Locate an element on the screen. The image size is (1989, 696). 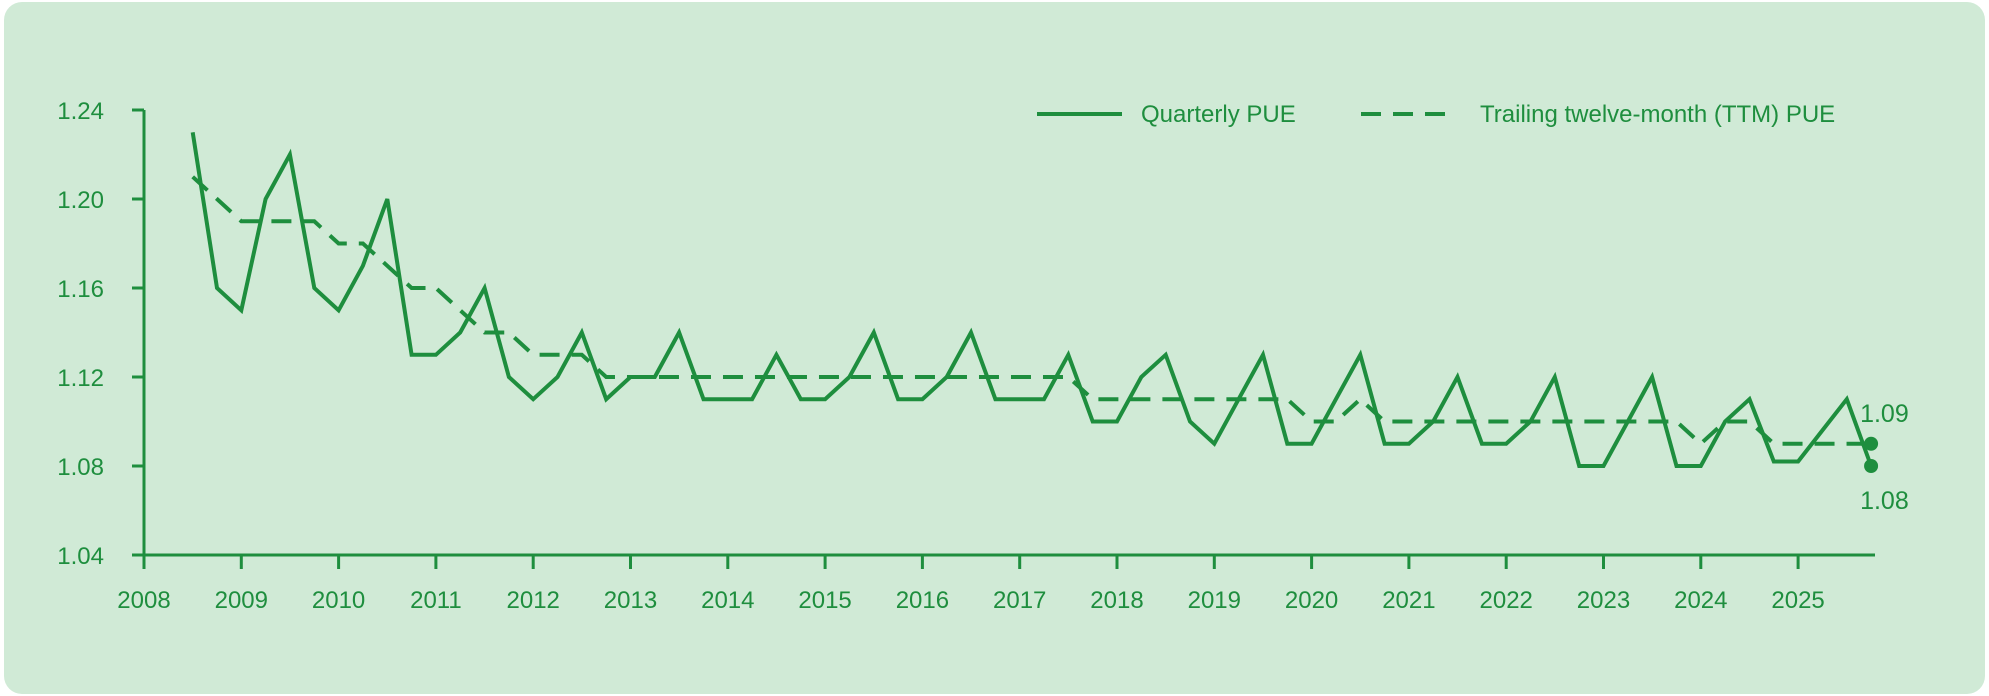
y-tick-label: 1.20 is located at coordinates (80, 200).